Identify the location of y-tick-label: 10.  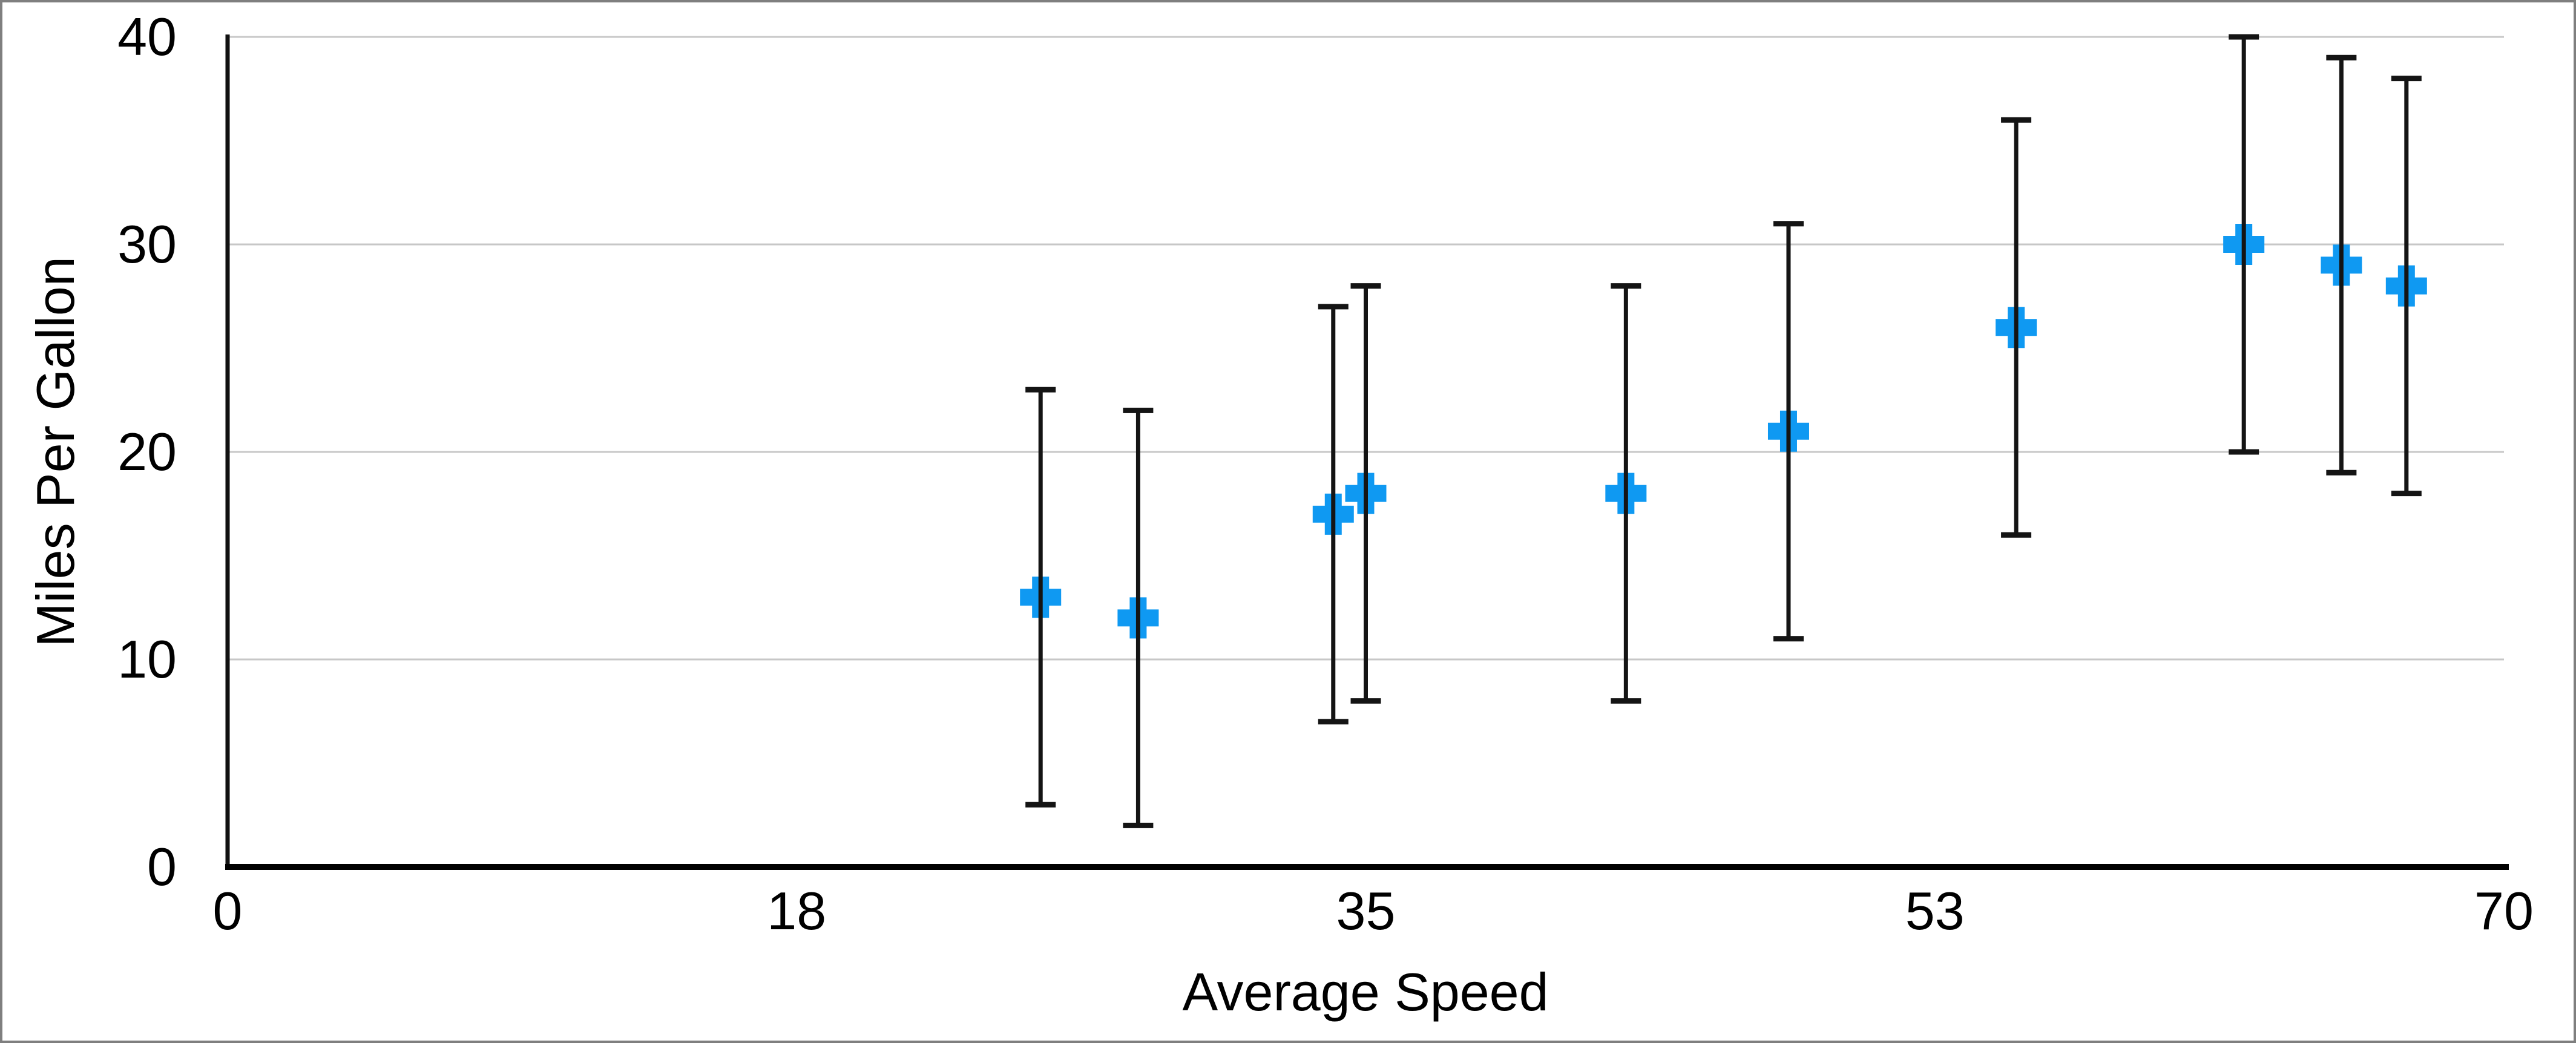
(147, 659).